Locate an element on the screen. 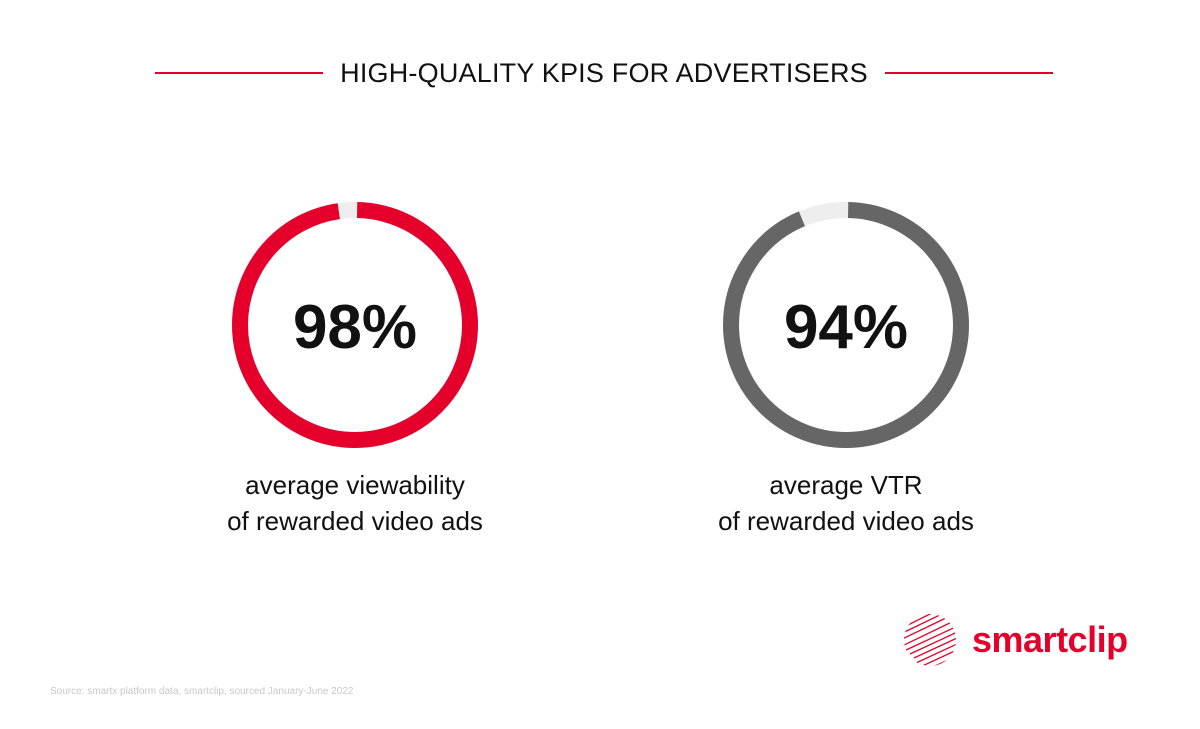  viewability-caption-line-2: of rewarded video ads is located at coordinates (355, 521).